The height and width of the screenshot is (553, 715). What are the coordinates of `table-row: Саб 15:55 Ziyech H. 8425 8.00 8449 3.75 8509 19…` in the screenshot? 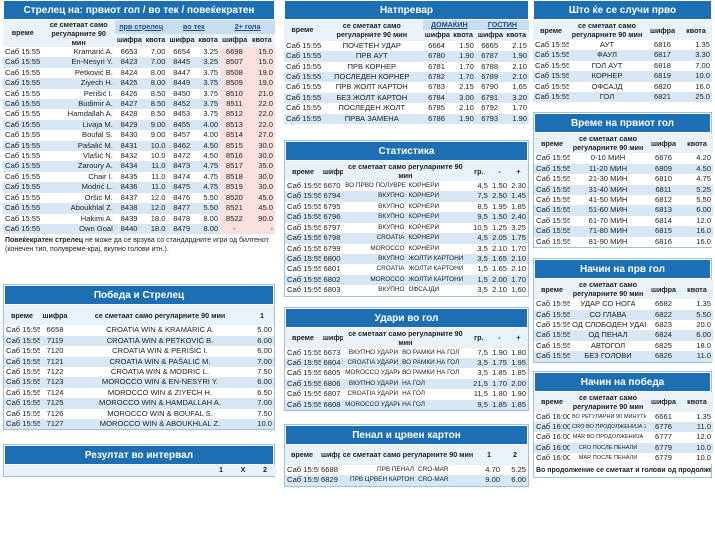 It's located at (139, 83).